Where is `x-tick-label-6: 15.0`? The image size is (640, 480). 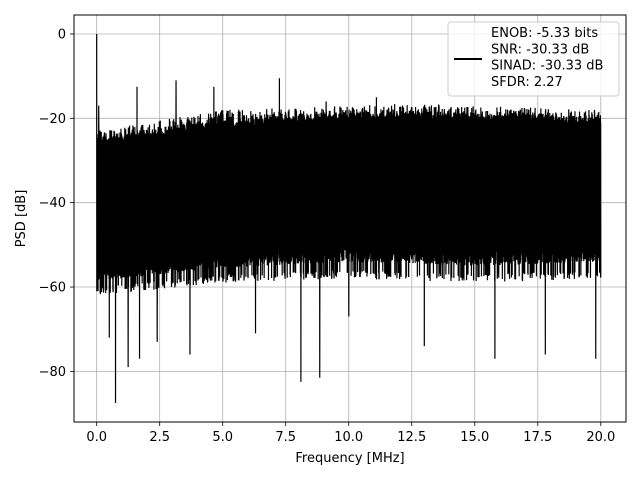
x-tick-label-6: 15.0 is located at coordinates (474, 437).